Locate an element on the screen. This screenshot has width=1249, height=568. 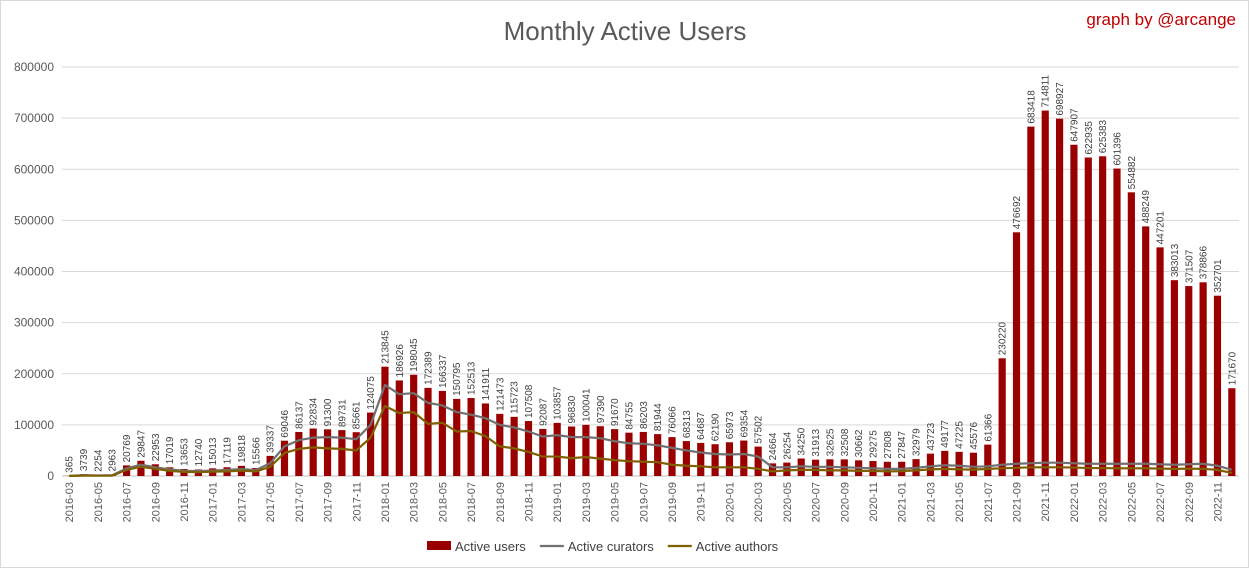
bar-data-label: 84755 is located at coordinates (629, 415).